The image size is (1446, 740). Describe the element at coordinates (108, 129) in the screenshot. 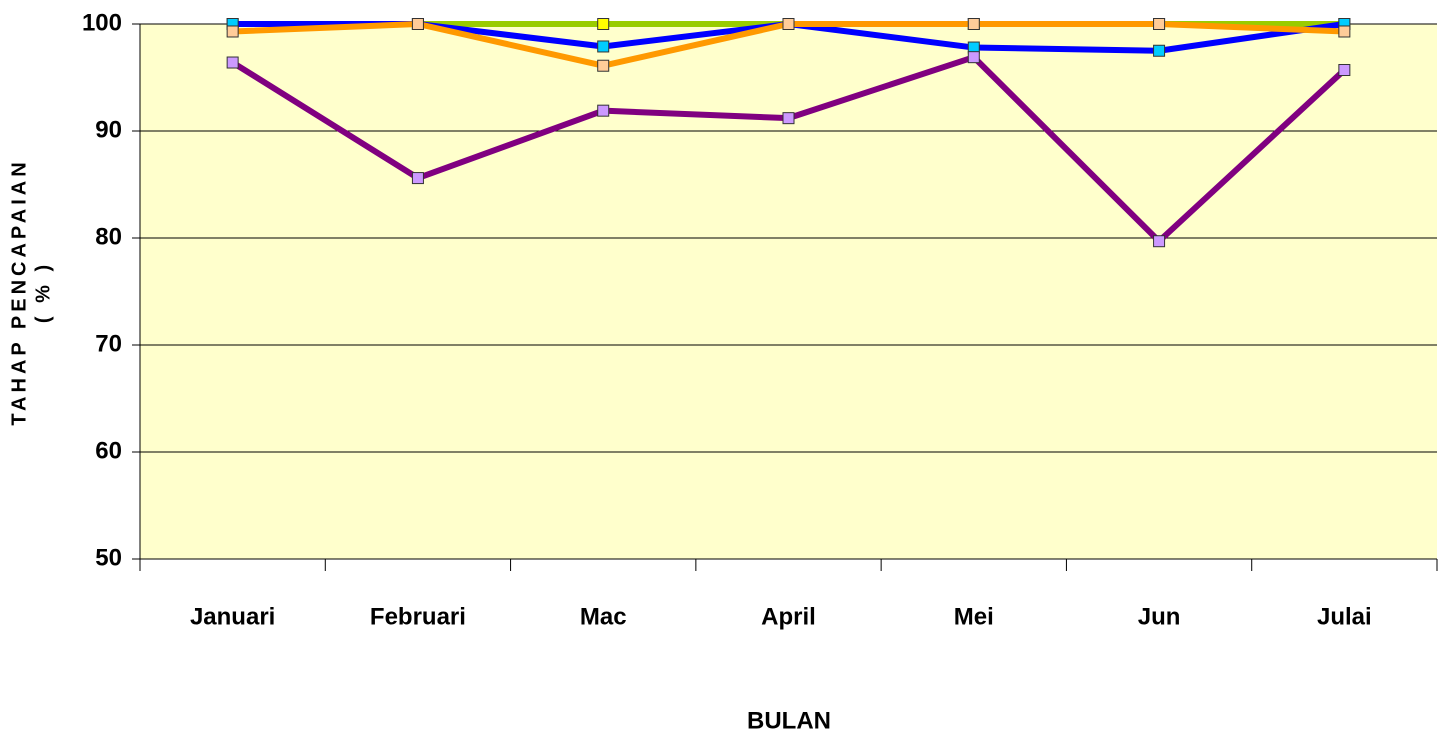

I see `y-tick-label: 90` at that location.